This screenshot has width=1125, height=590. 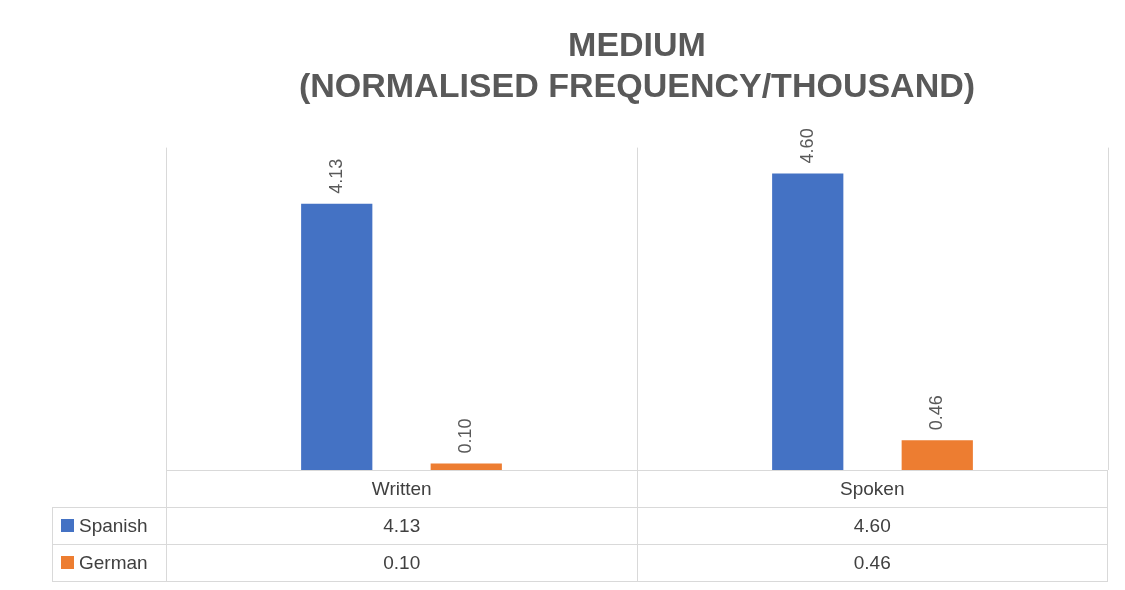 I want to click on data-label: 4.13, so click(x=401, y=526).